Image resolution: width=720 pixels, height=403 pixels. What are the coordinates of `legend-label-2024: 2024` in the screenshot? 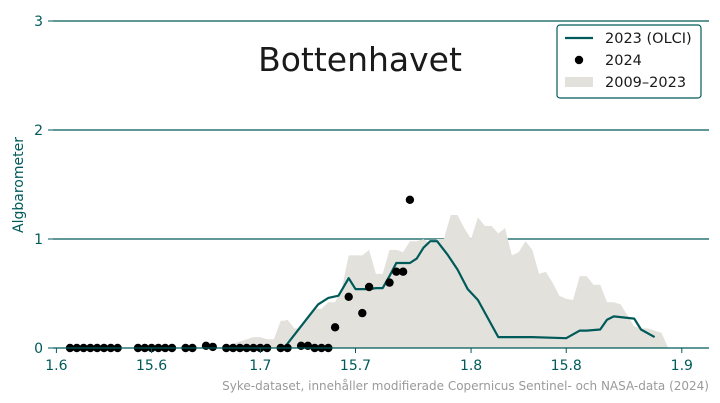 It's located at (623, 61).